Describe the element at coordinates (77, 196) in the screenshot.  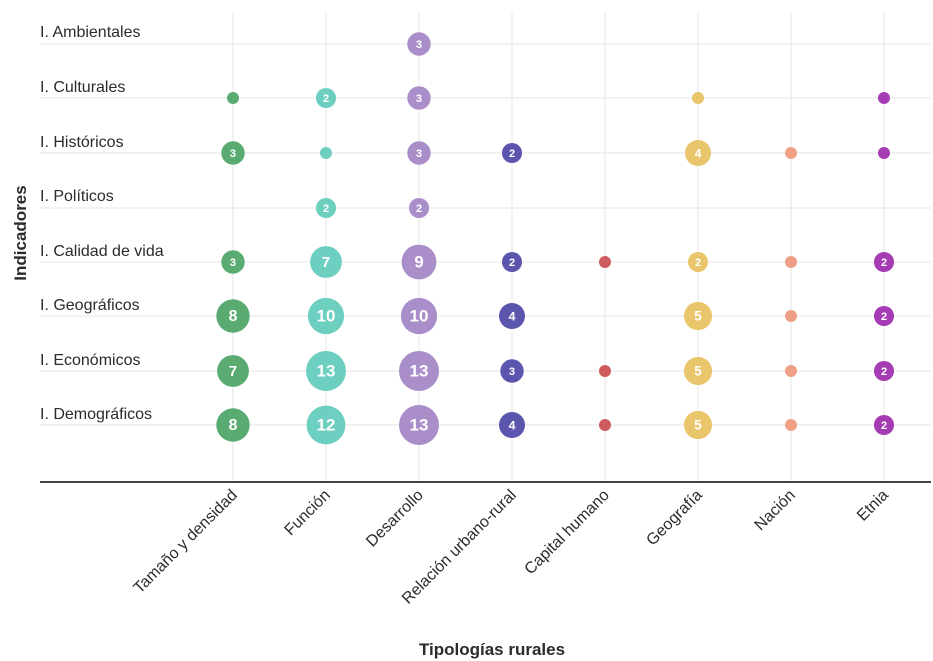
I see `row-label: I. Políticos` at that location.